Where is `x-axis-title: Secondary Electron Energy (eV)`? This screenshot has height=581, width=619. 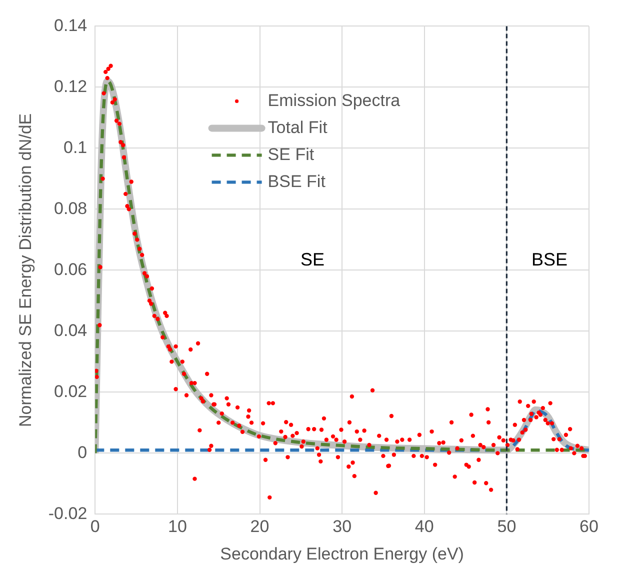 x-axis-title: Secondary Electron Energy (eV) is located at coordinates (342, 554).